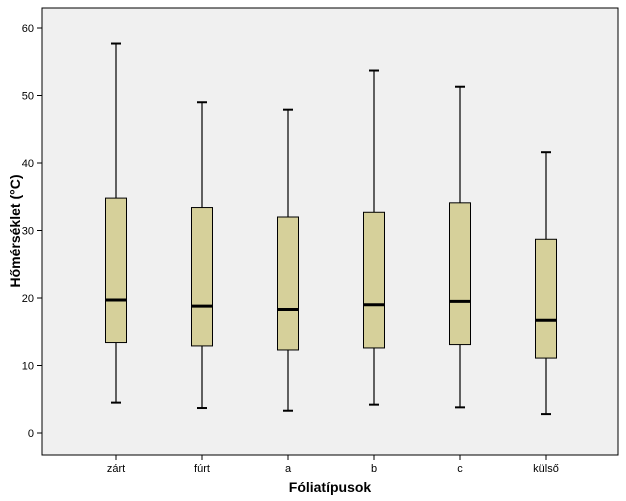 This screenshot has height=501, width=626. What do you see at coordinates (546, 469) in the screenshot?
I see `x-tick-label: külső` at bounding box center [546, 469].